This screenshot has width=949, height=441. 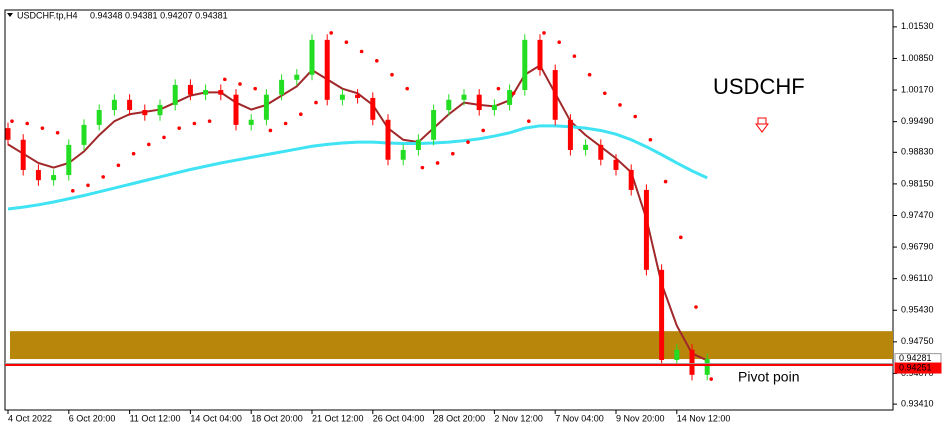 What do you see at coordinates (917, 310) in the screenshot?
I see `y-tick-label: 0.95430` at bounding box center [917, 310].